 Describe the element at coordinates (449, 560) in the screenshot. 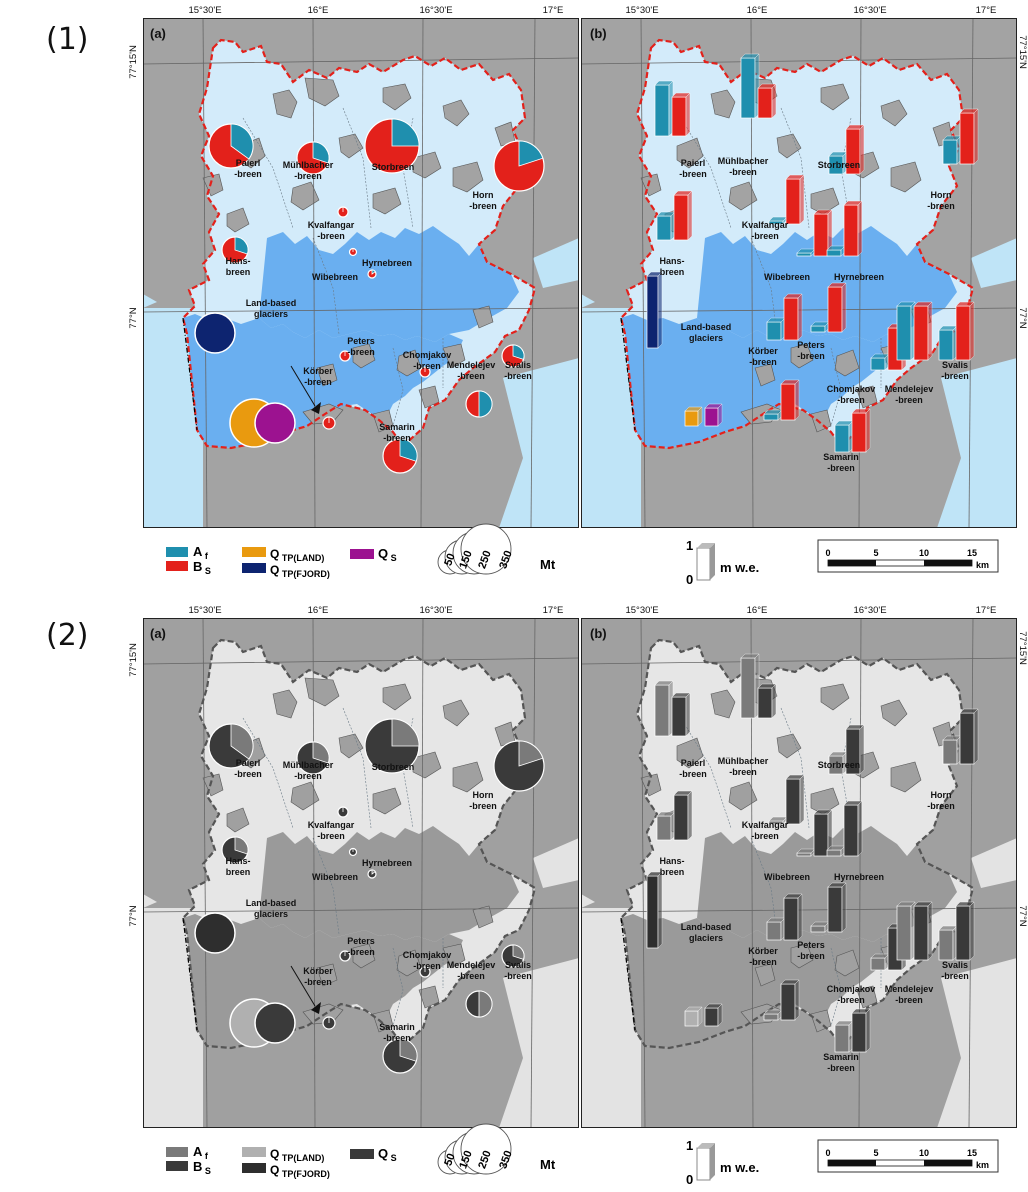

I see `legend-size-value: 50` at that location.